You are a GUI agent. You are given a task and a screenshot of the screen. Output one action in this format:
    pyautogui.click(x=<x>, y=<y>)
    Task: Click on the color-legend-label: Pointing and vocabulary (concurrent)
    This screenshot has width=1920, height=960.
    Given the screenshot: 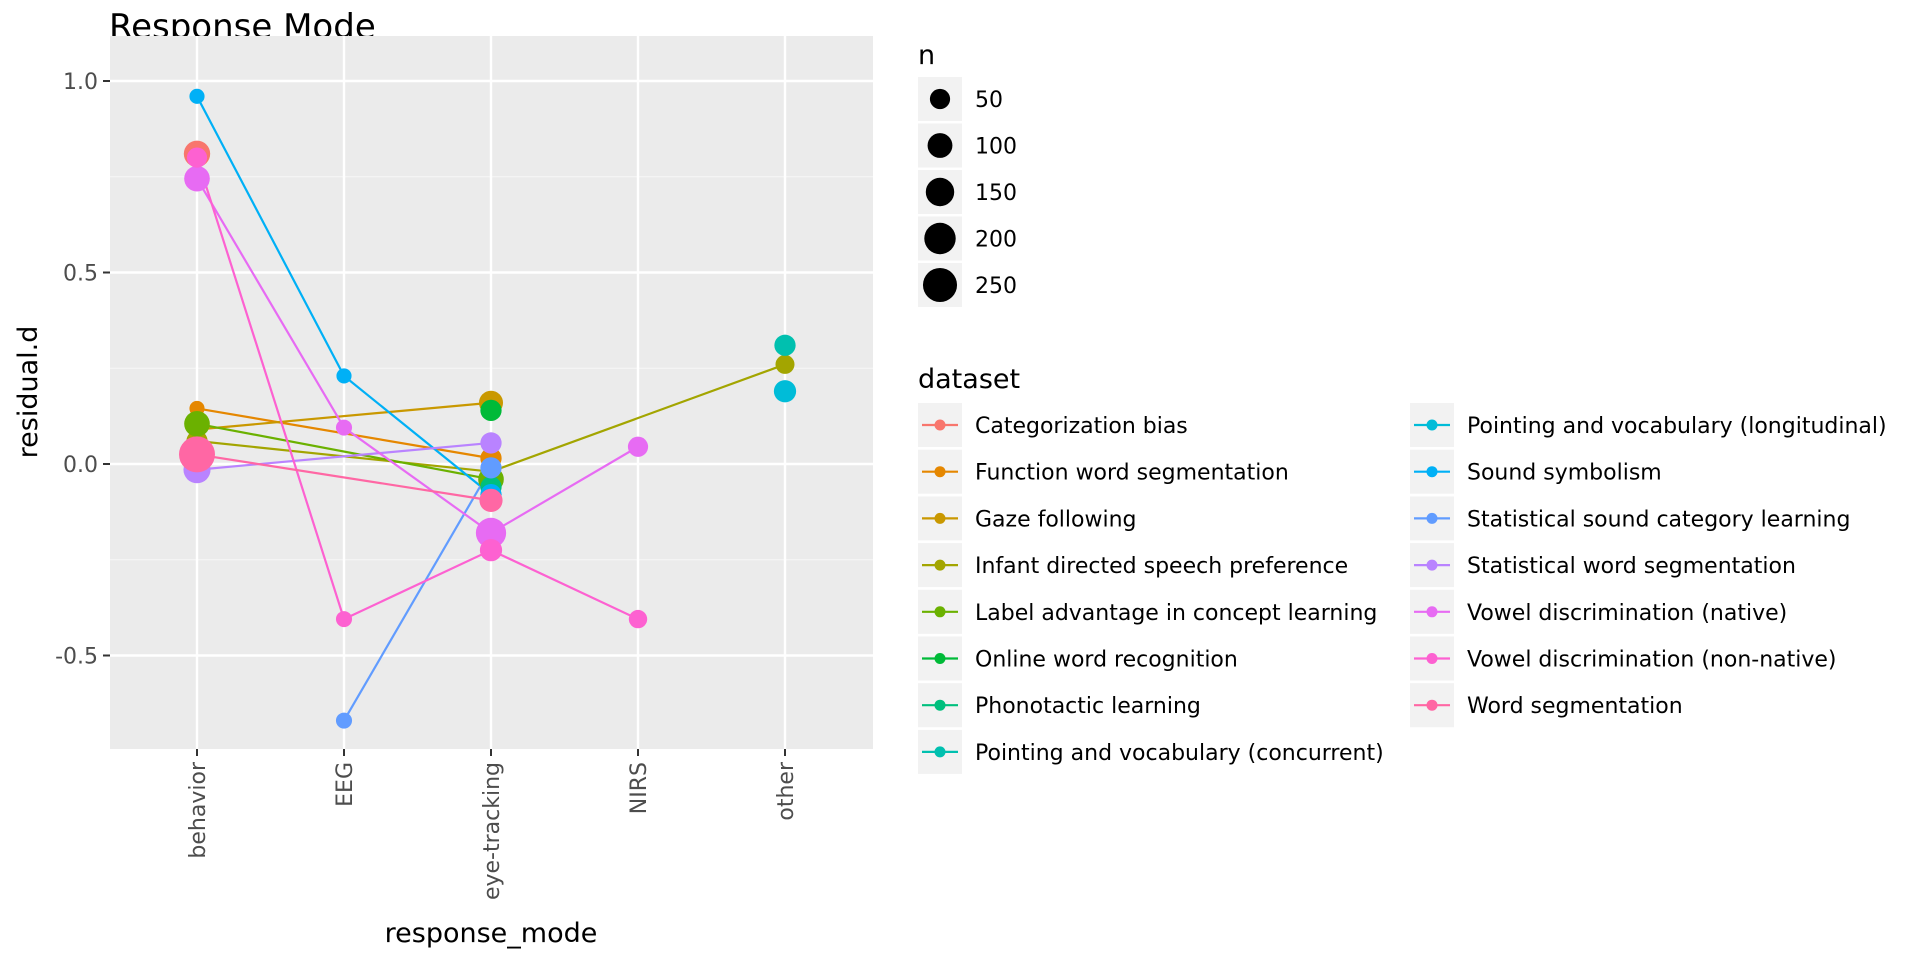 What is the action you would take?
    pyautogui.click(x=1179, y=753)
    